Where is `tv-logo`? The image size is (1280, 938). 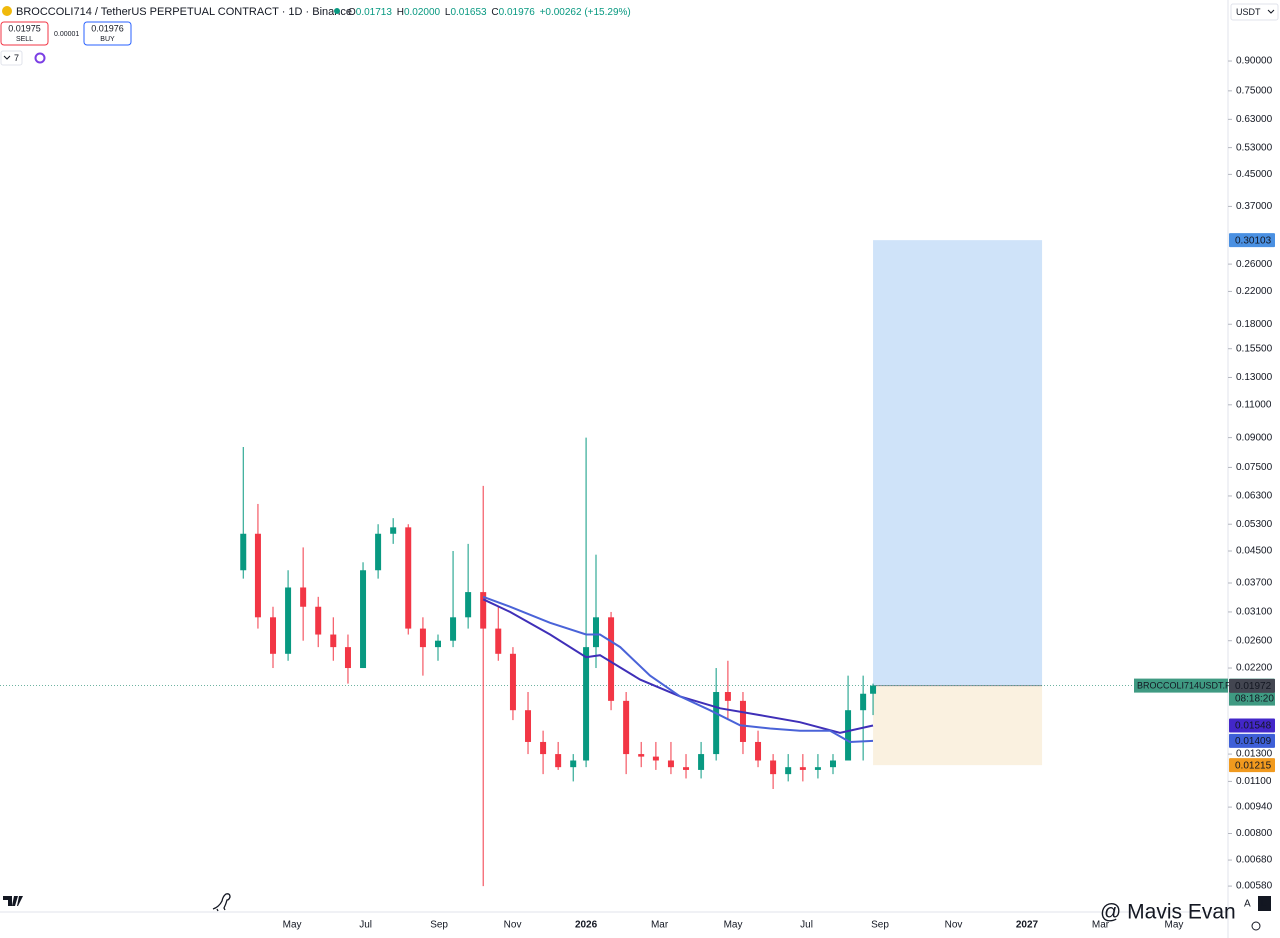
tv-logo is located at coordinates (13, 901).